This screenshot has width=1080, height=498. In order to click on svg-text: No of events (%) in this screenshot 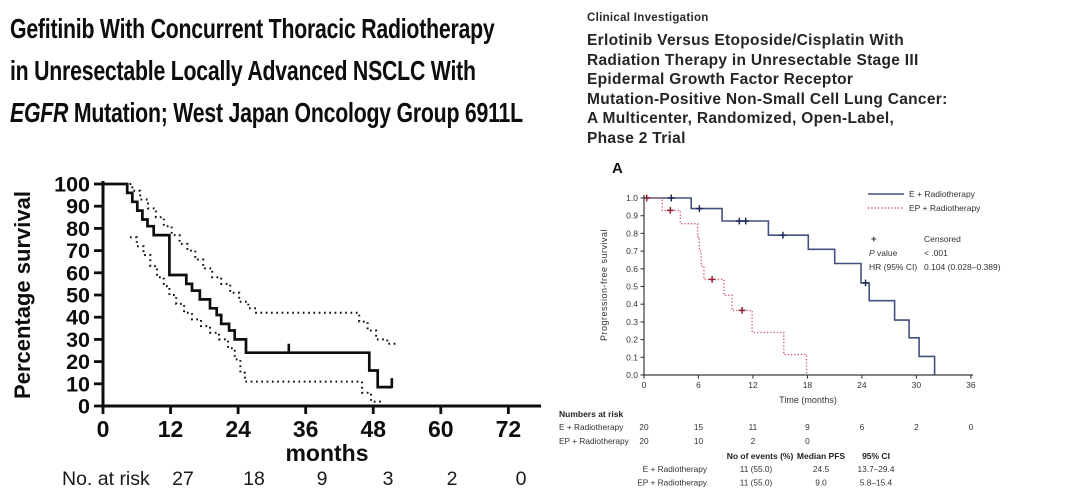, I will do `click(760, 456)`.